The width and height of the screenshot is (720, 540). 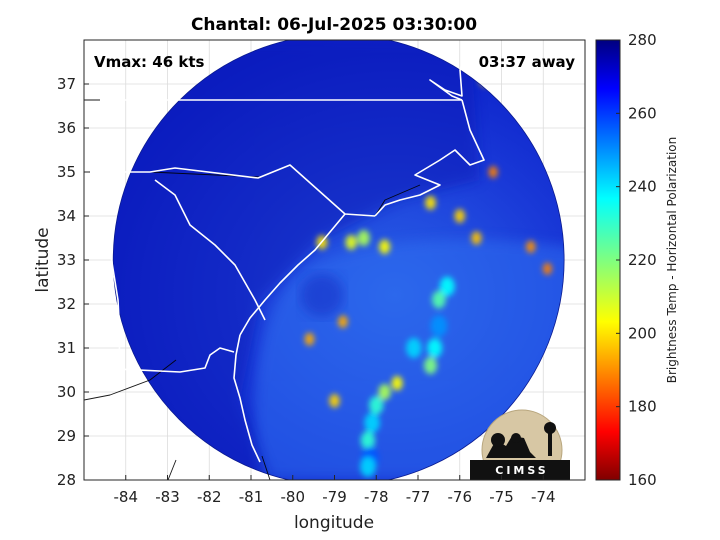 What do you see at coordinates (66, 480) in the screenshot?
I see `y-tick-label: 28` at bounding box center [66, 480].